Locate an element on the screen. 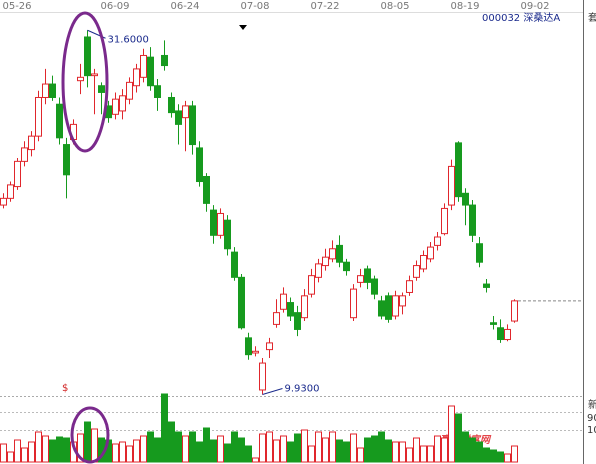  date-label: 07-08 is located at coordinates (254, 6).